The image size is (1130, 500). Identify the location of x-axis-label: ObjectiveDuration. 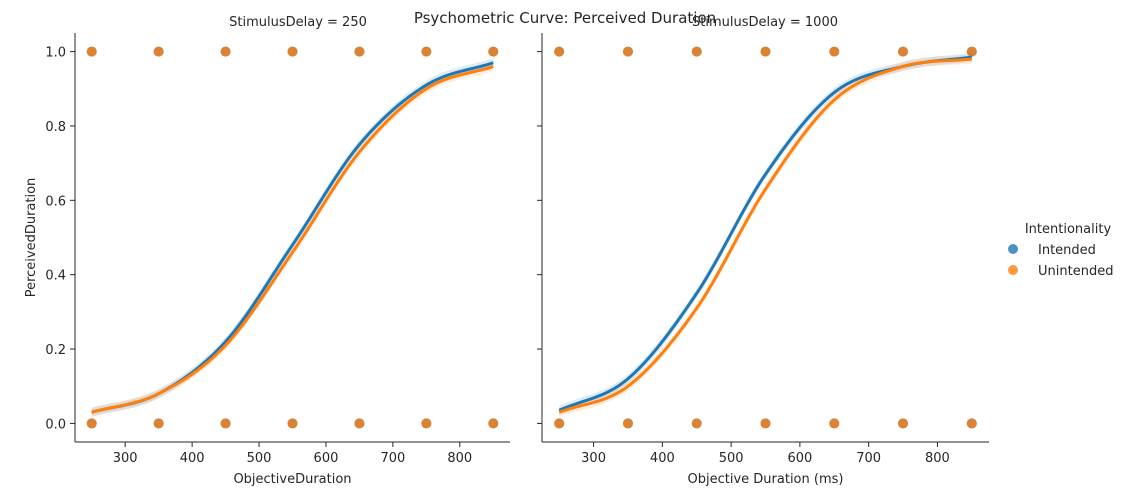
(292, 479).